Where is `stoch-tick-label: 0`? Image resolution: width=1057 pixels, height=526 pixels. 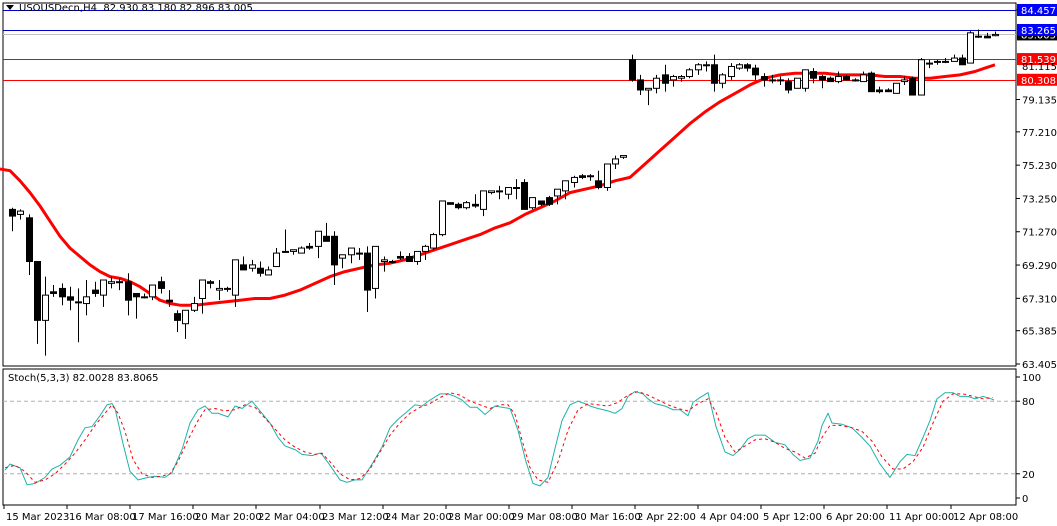 stoch-tick-label: 0 is located at coordinates (1025, 499).